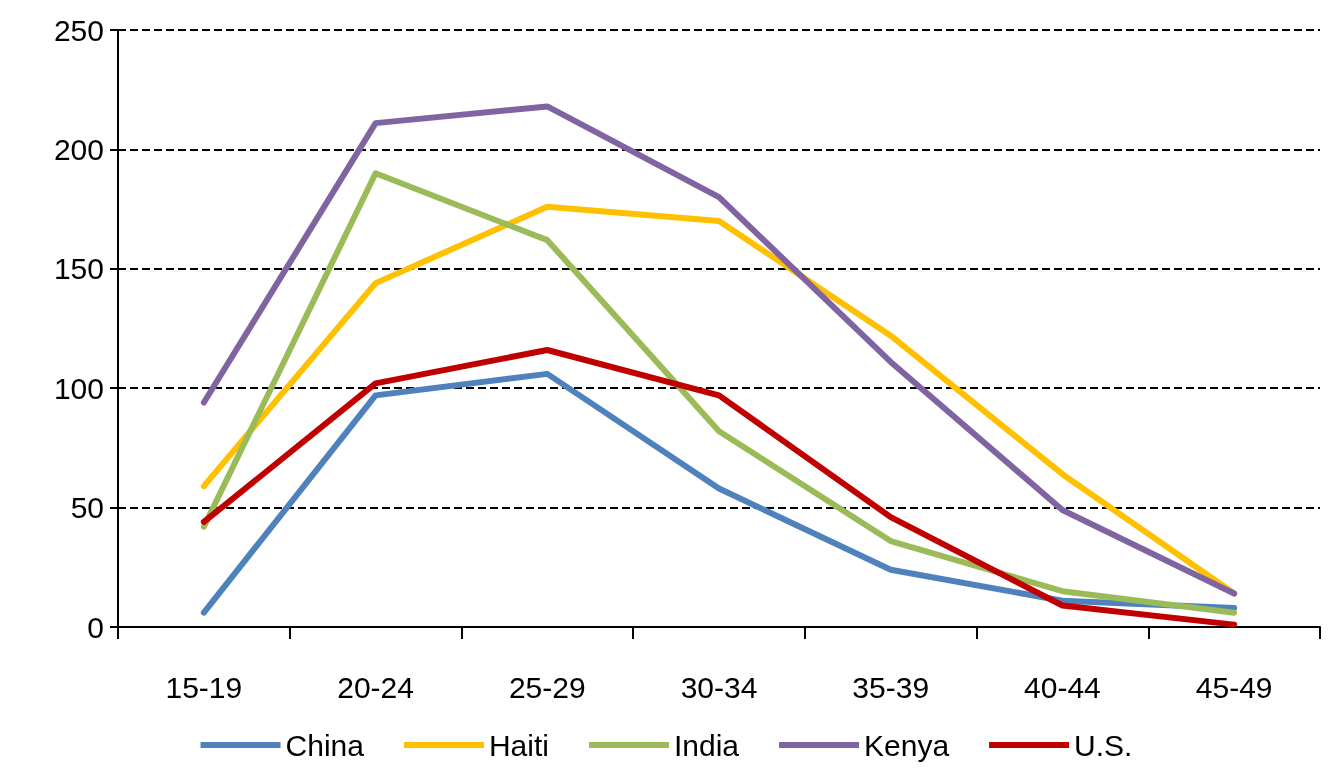 The image size is (1333, 773). What do you see at coordinates (907, 745) in the screenshot?
I see `legend-label: Kenya` at bounding box center [907, 745].